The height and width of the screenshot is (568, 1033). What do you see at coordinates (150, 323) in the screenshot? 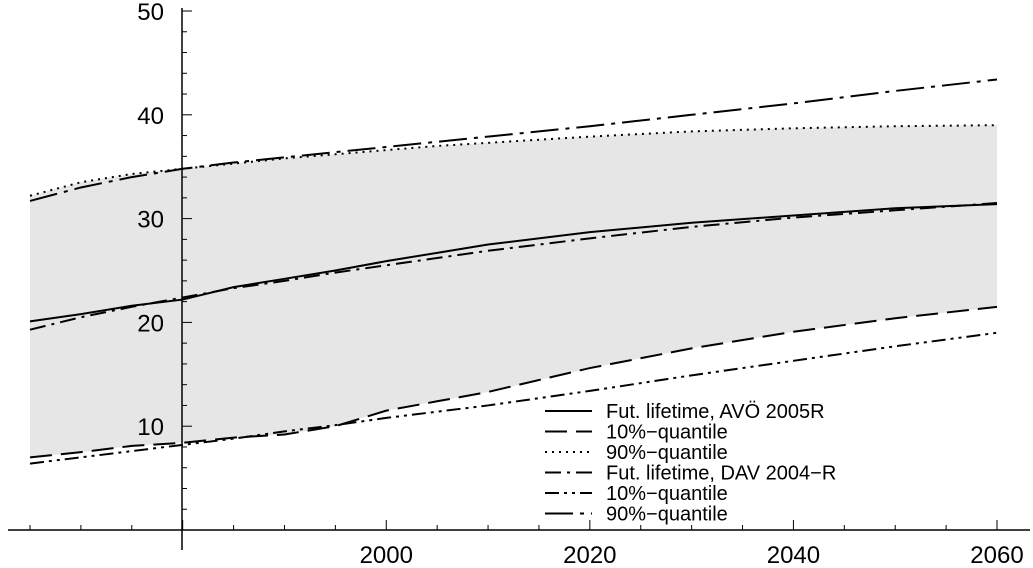
I see `y-tick-label: 20` at bounding box center [150, 323].